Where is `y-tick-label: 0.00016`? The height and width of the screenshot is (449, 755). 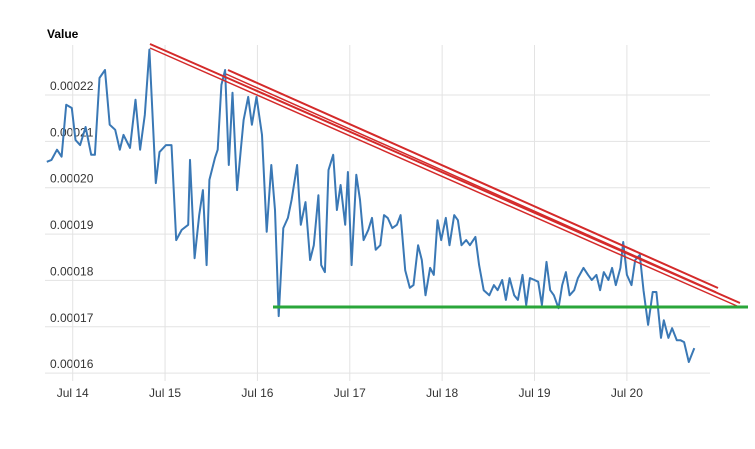
y-tick-label: 0.00016 is located at coordinates (72, 364).